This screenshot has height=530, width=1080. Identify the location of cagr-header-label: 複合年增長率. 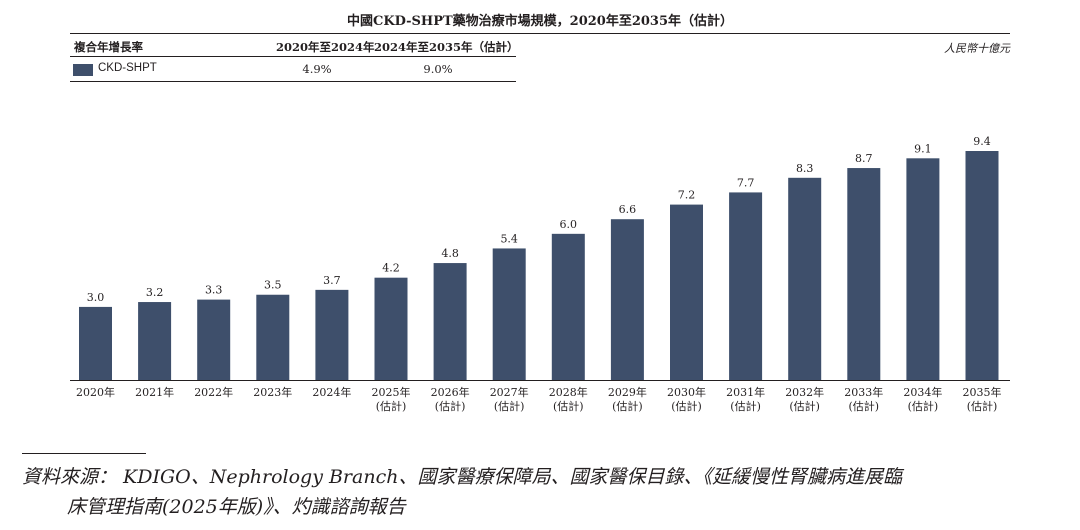
(108, 47).